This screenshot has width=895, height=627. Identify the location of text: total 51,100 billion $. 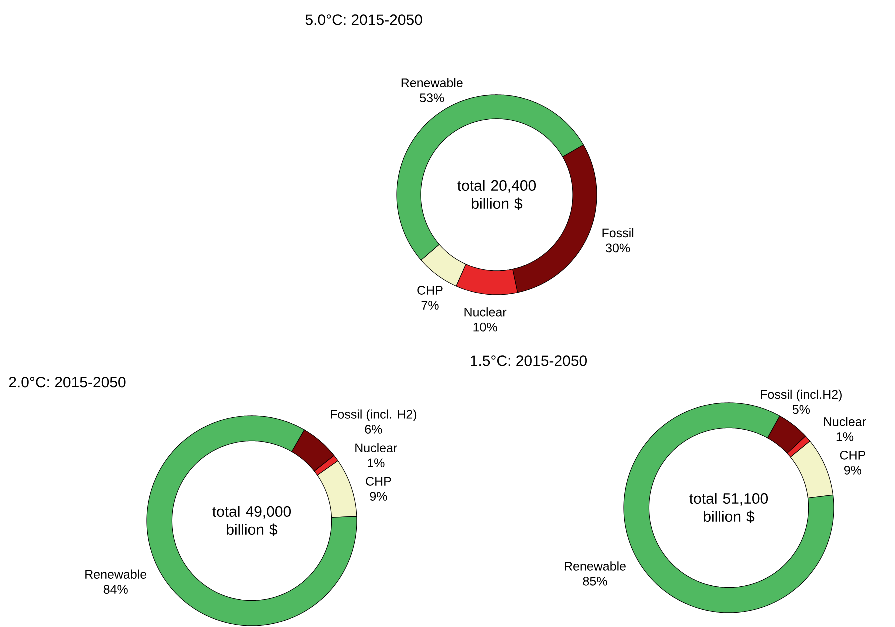
(729, 508).